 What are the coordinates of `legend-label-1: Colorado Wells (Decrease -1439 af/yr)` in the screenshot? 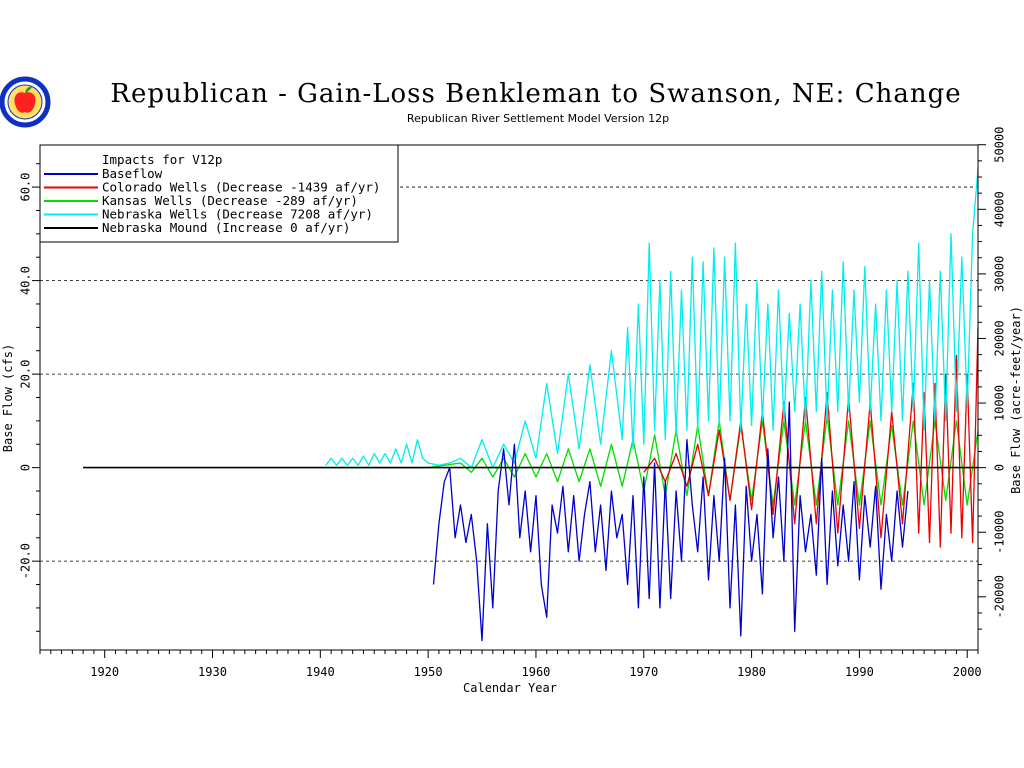 It's located at (241, 187).